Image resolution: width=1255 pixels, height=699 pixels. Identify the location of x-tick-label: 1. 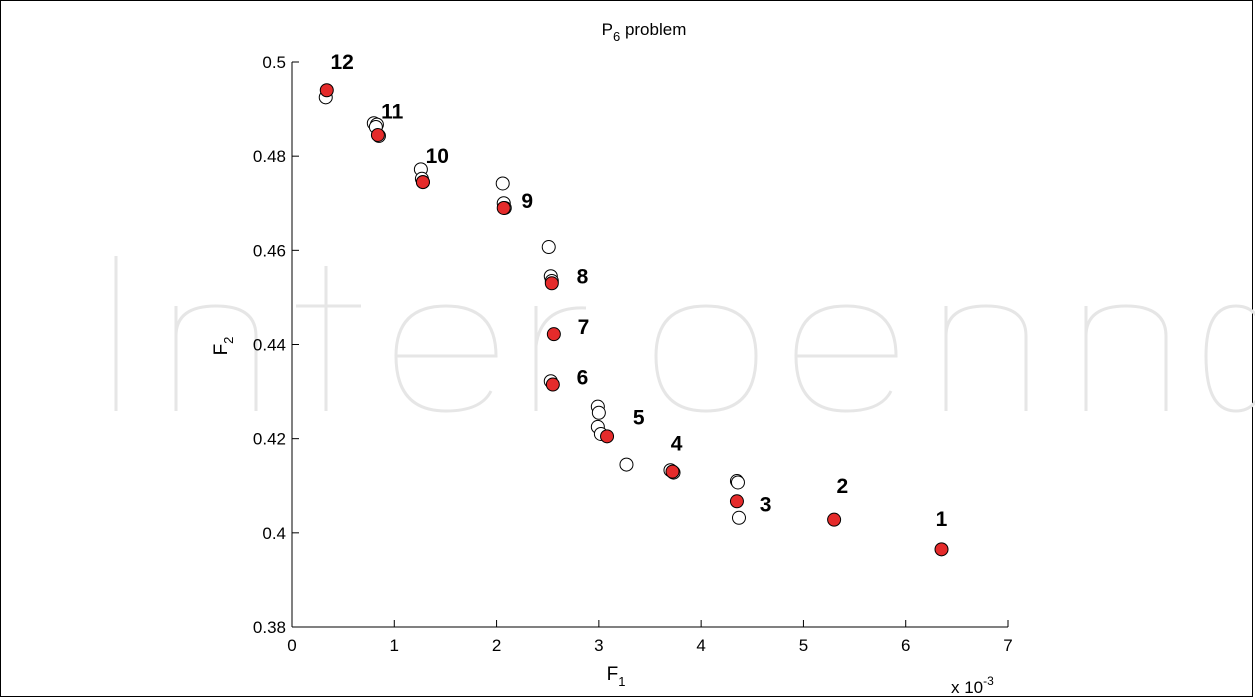
(394, 645).